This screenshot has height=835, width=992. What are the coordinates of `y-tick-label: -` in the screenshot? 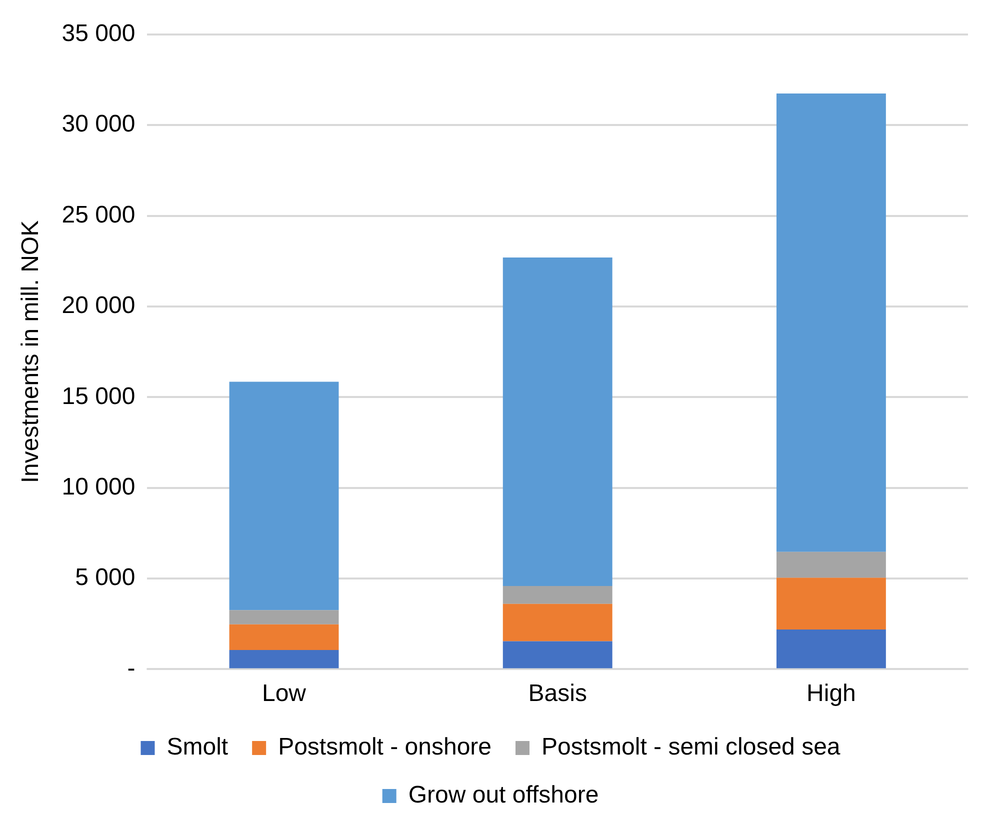 It's located at (131, 668).